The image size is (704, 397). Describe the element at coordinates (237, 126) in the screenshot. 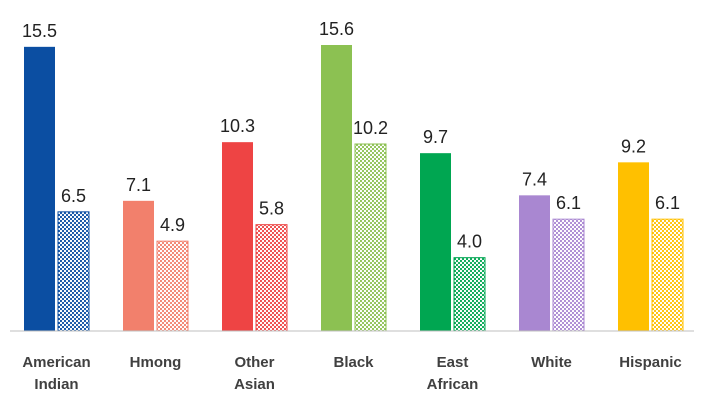

I see `value-label-solid-2: 10.3` at that location.